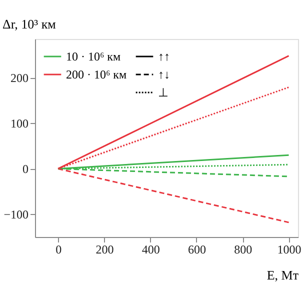 The height and width of the screenshot is (286, 306). I want to click on y-tick-label: 200, so click(19, 78).